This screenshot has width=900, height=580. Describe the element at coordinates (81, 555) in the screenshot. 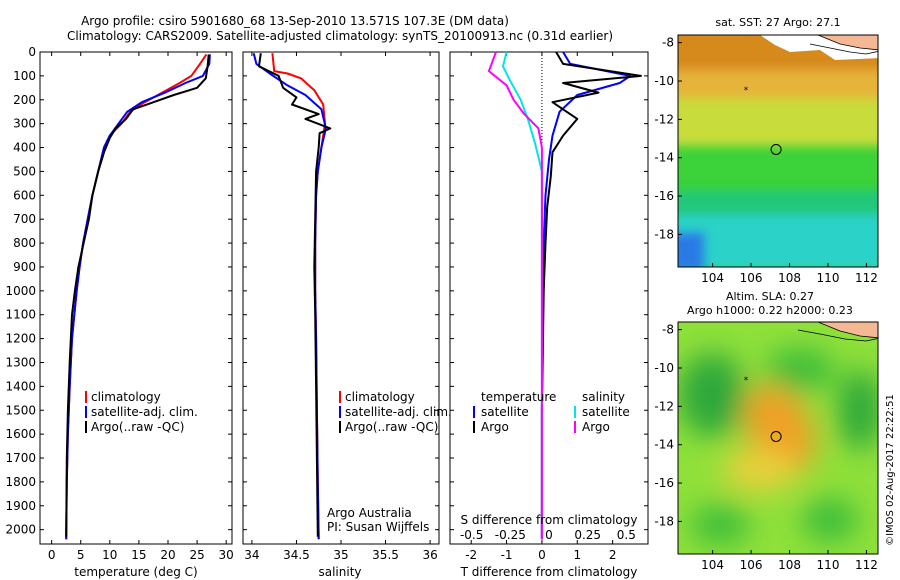

I see `xtick-label: 5` at that location.